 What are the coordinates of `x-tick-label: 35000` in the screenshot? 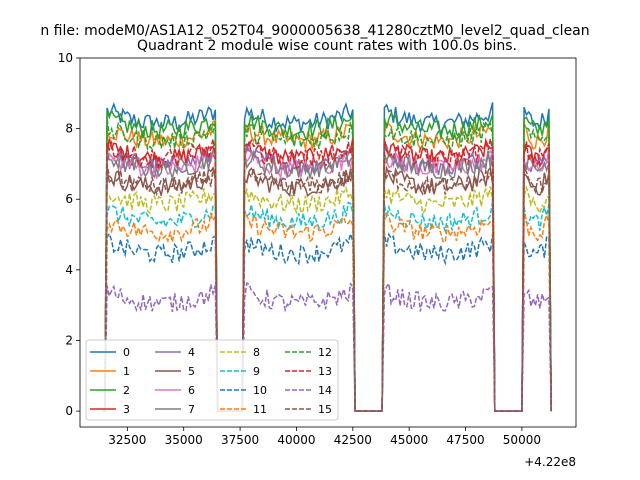 It's located at (184, 440).